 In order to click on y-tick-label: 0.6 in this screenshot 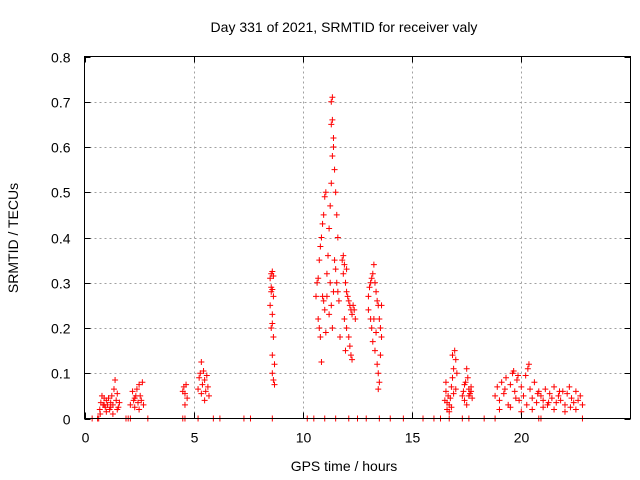, I will do `click(61, 148)`.